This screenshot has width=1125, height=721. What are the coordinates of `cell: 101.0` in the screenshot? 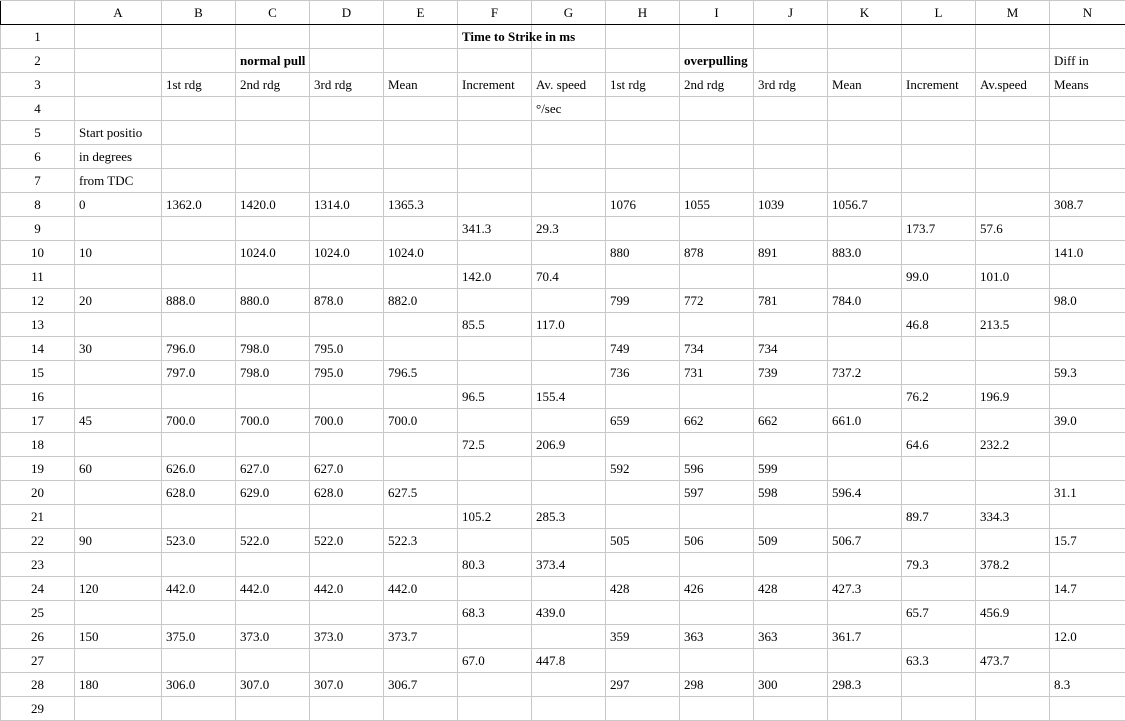 It's located at (1012, 276).